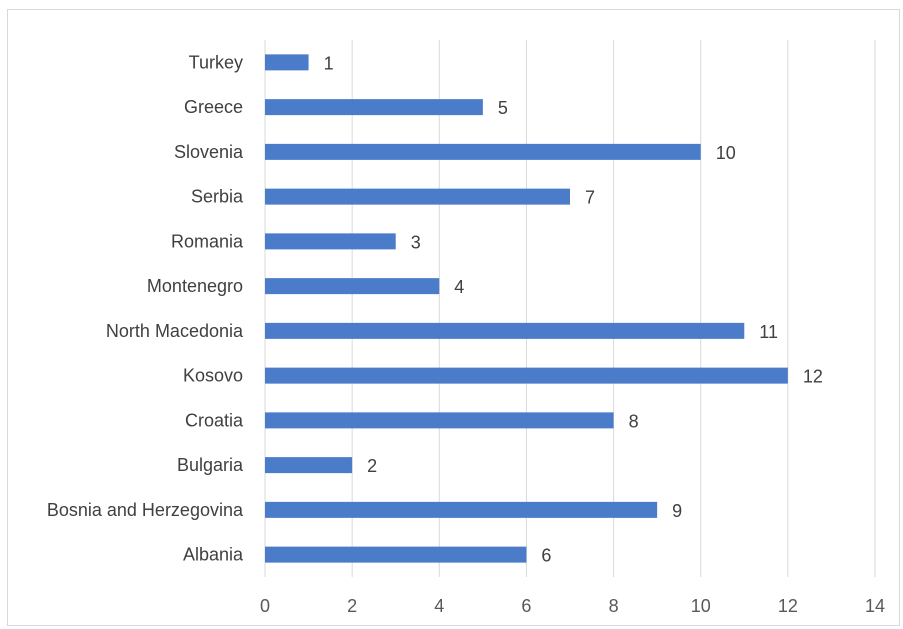  Describe the element at coordinates (372, 466) in the screenshot. I see `data-label: 2` at that location.